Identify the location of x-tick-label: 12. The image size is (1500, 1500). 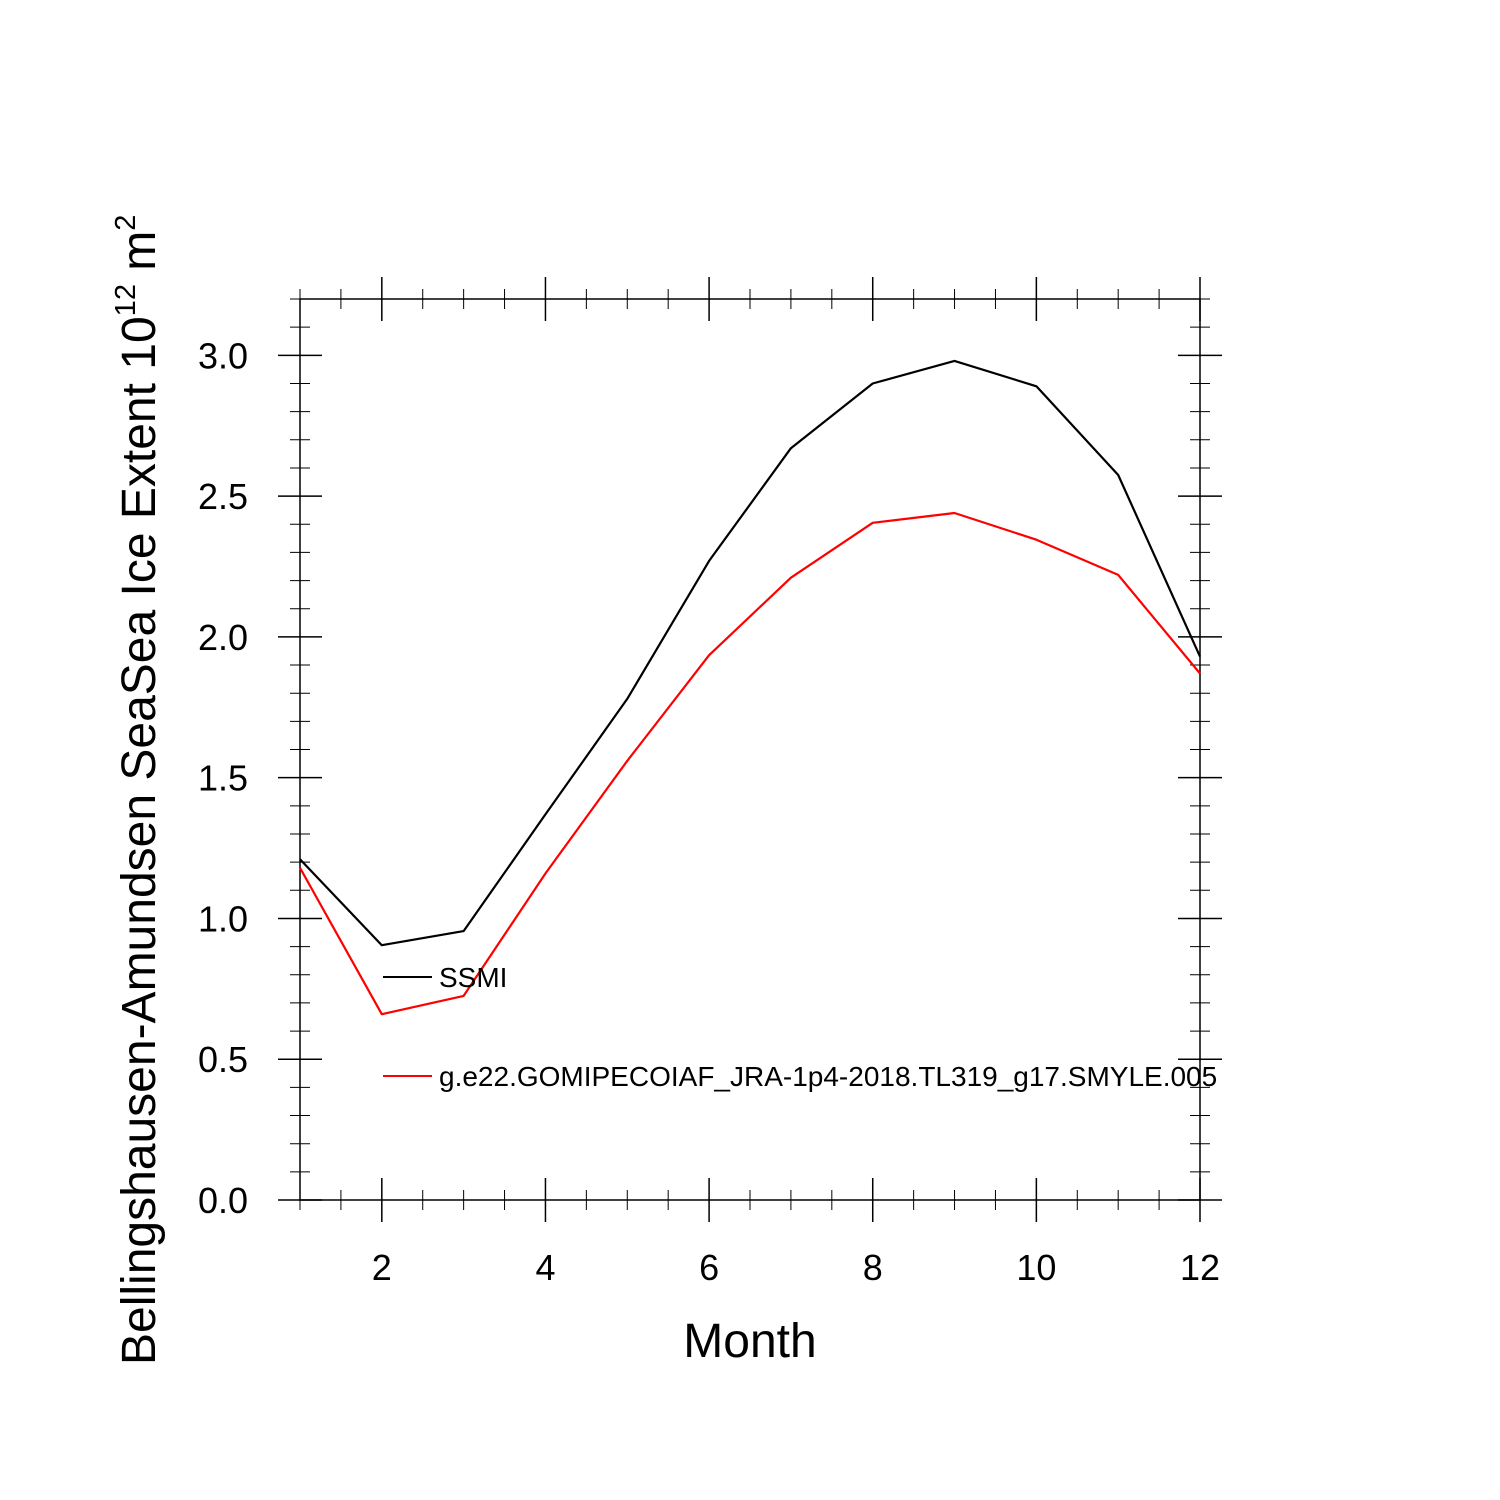
(1200, 1267).